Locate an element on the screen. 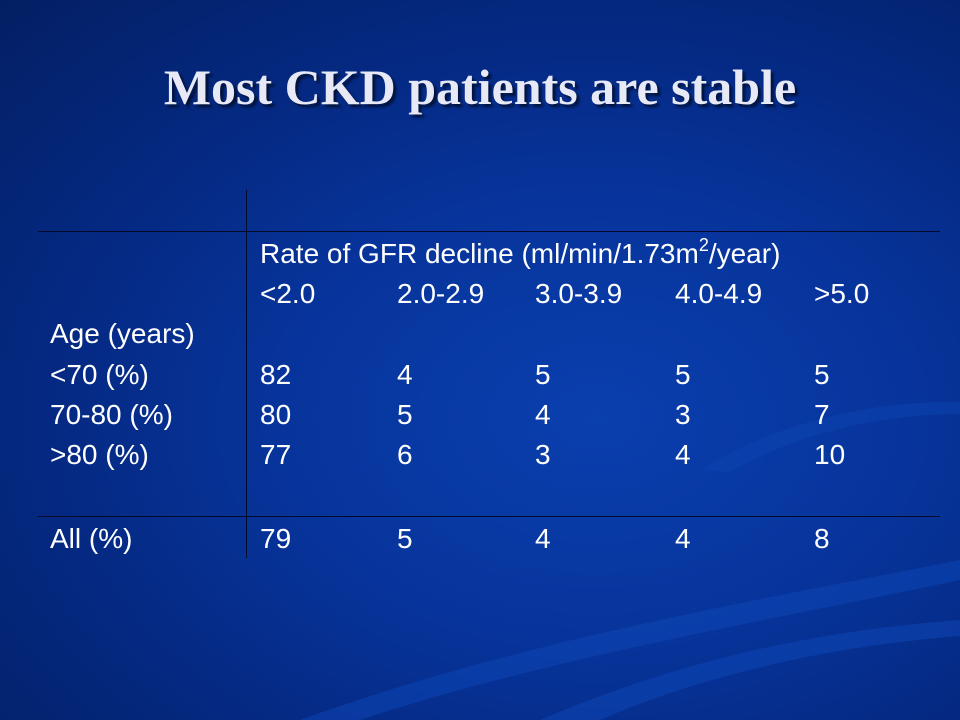 The height and width of the screenshot is (720, 960). total-row-label: All (%) is located at coordinates (91, 538).